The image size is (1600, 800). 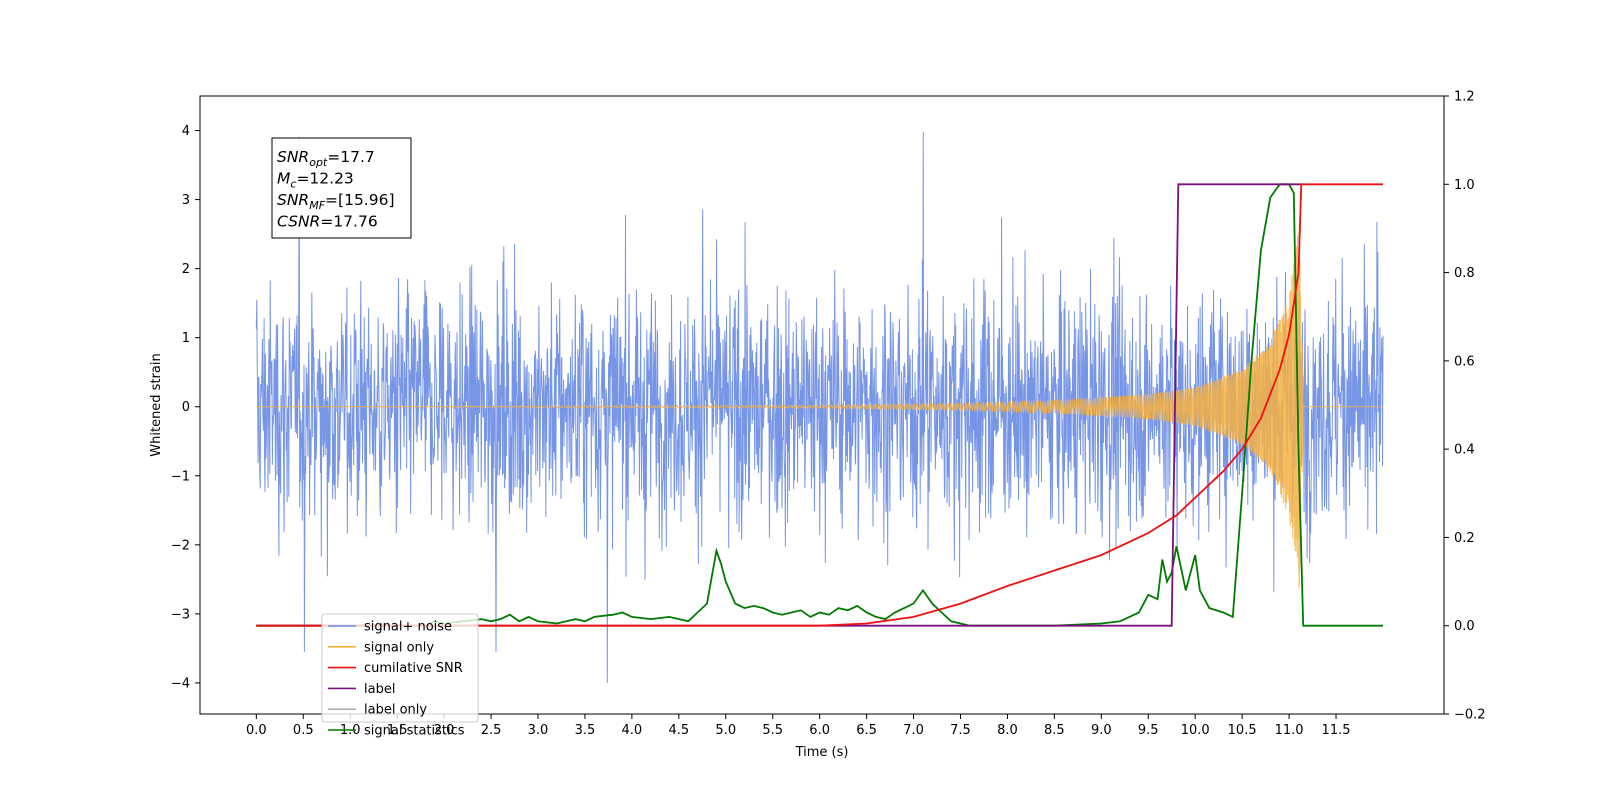 I want to click on y-right-tick-label: 0.8, so click(x=1464, y=273).